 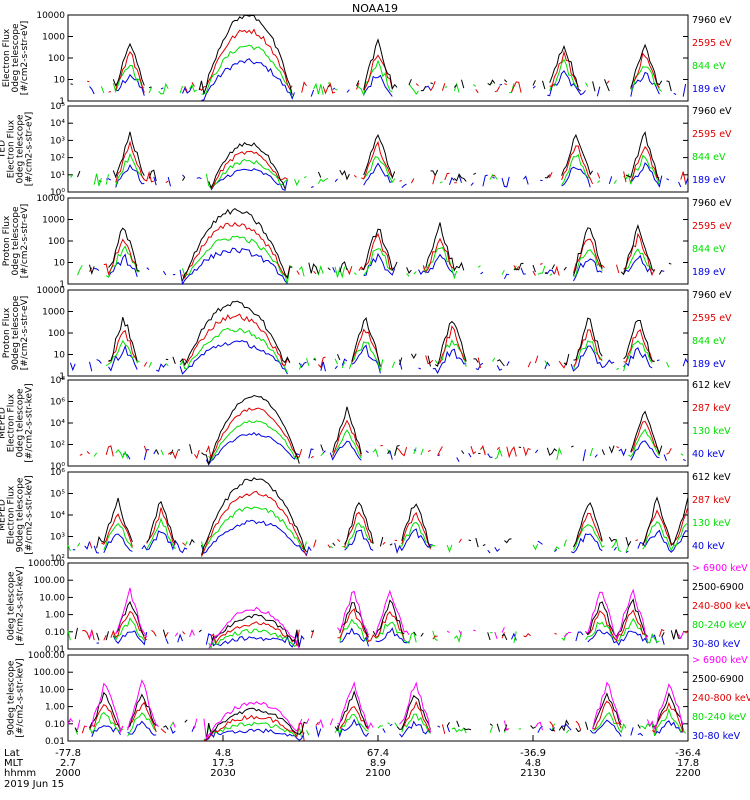 What do you see at coordinates (57, 381) in the screenshot?
I see `ytick-label: 10⁸` at bounding box center [57, 381].